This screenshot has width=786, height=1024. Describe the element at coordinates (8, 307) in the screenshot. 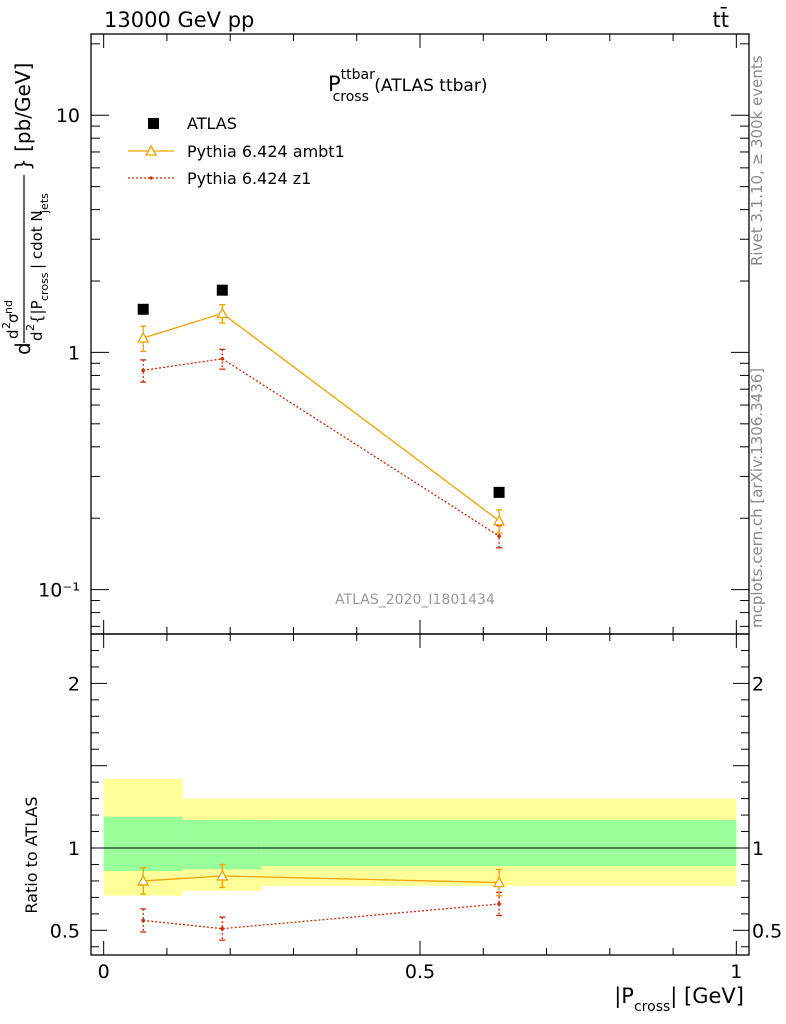

I see `svg-text: nd` at that location.